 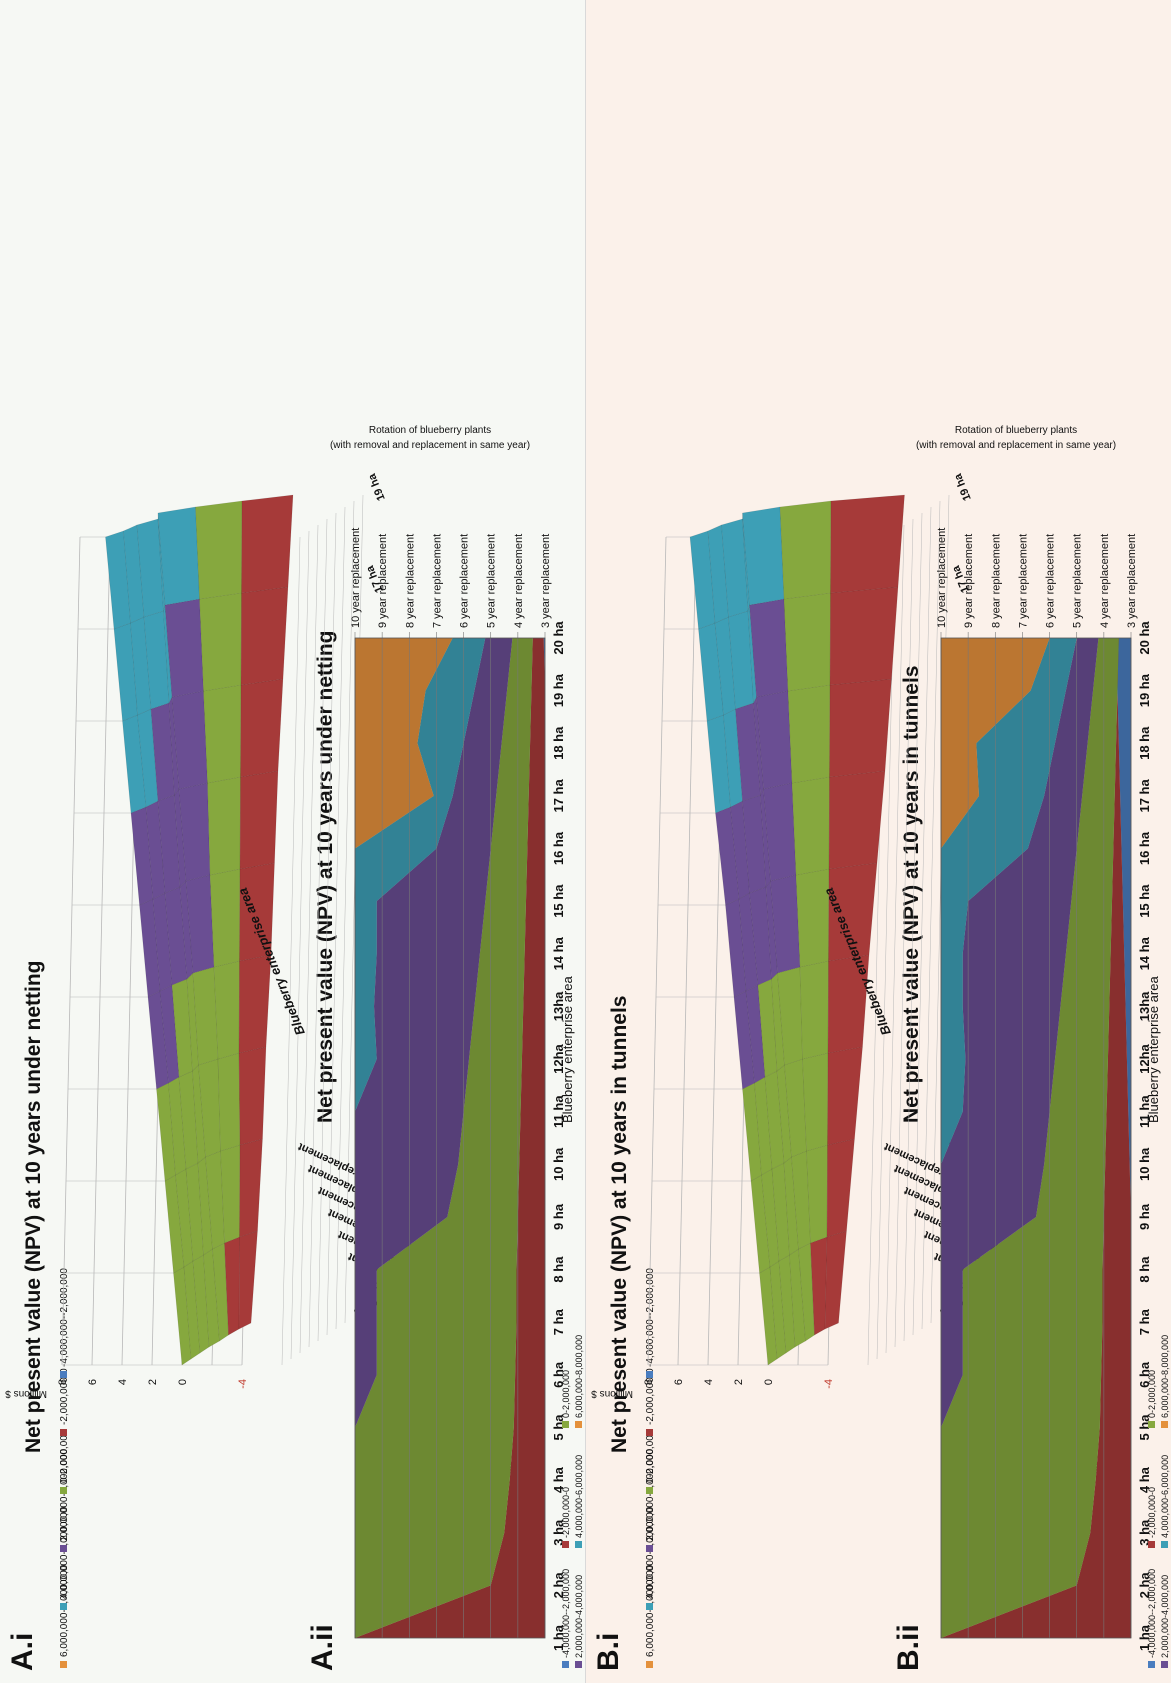 I want to click on z-tick-label: 2, so click(x=153, y=1382).